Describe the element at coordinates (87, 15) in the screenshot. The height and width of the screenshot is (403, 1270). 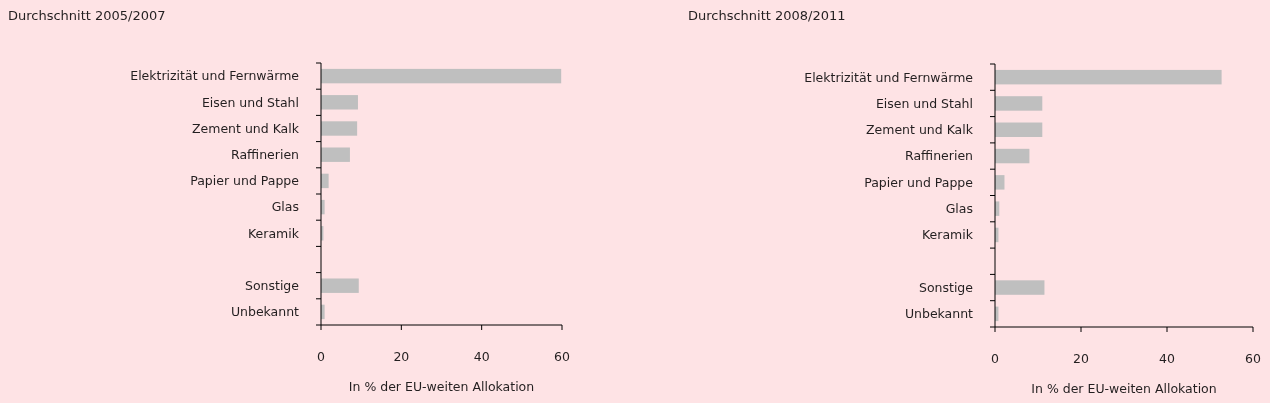
I see `text: Durchschnitt 2005/2007` at that location.